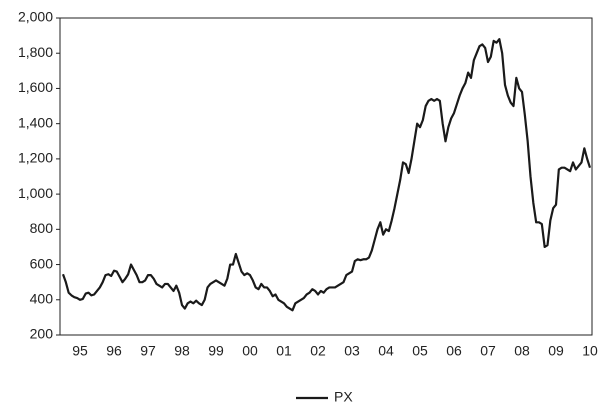 This screenshot has width=600, height=407. I want to click on legend-label: PX, so click(343, 397).